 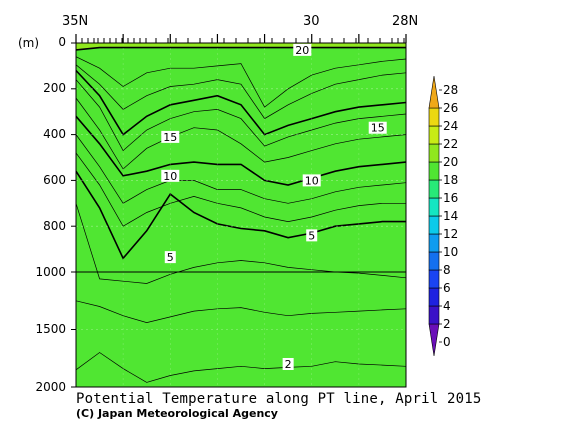 I want to click on band-warm-surface, so click(x=241, y=46).